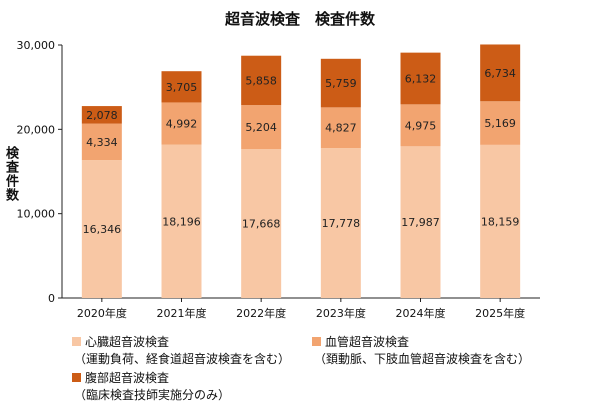 The image size is (600, 409). I want to click on data-label: 6,132, so click(421, 78).